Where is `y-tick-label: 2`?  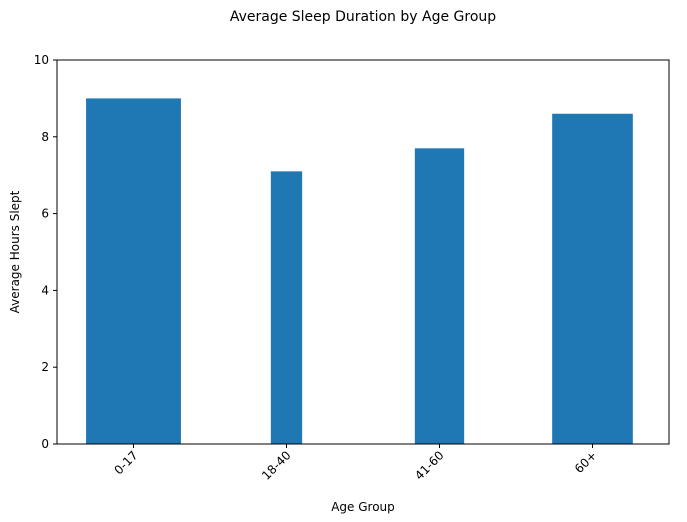 y-tick-label: 2 is located at coordinates (45, 367).